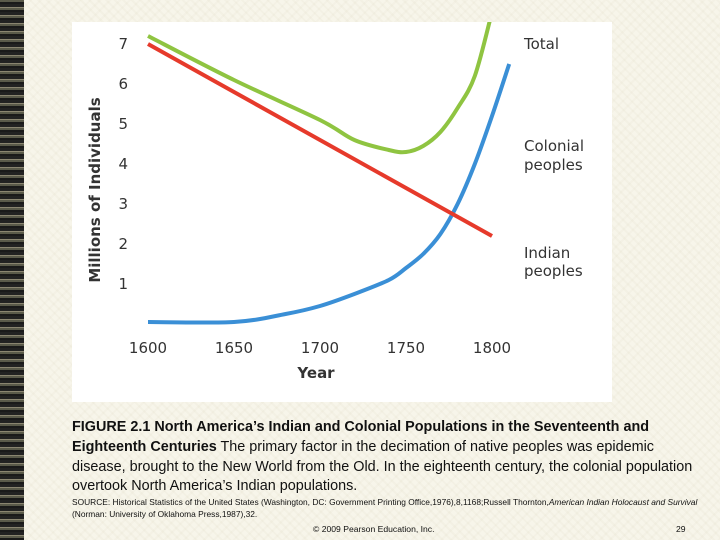 This screenshot has width=720, height=540. What do you see at coordinates (623, 502) in the screenshot?
I see `source-book-title: American Indian Holocaust and Survival` at bounding box center [623, 502].